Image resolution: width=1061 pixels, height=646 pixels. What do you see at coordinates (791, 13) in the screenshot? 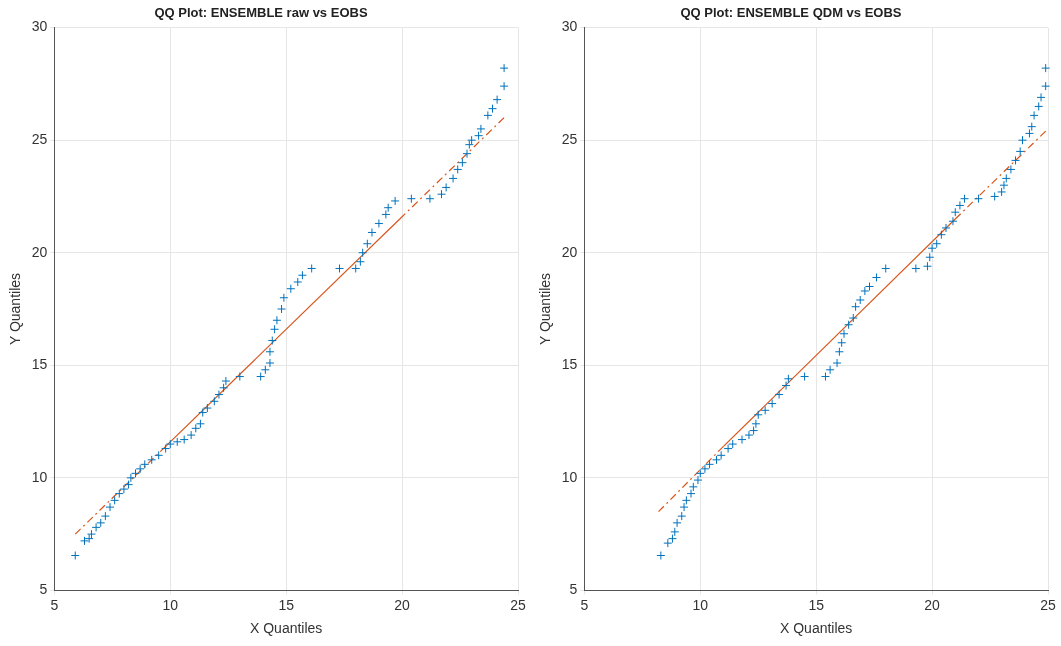
I see `chart-title: QQ Plot: ENSEMBLE QDM vs EOBS` at bounding box center [791, 13].